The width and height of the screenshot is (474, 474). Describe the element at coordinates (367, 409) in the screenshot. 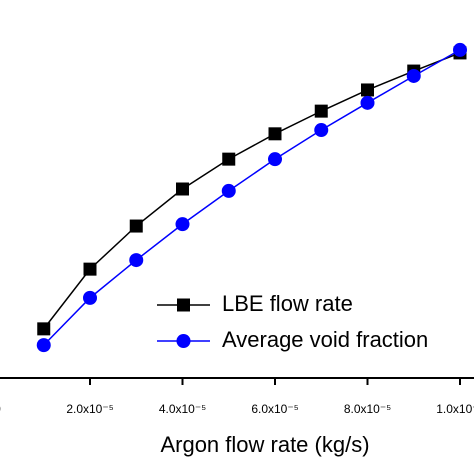

I see `x-tick-label: 8.0x10⁻⁵` at that location.